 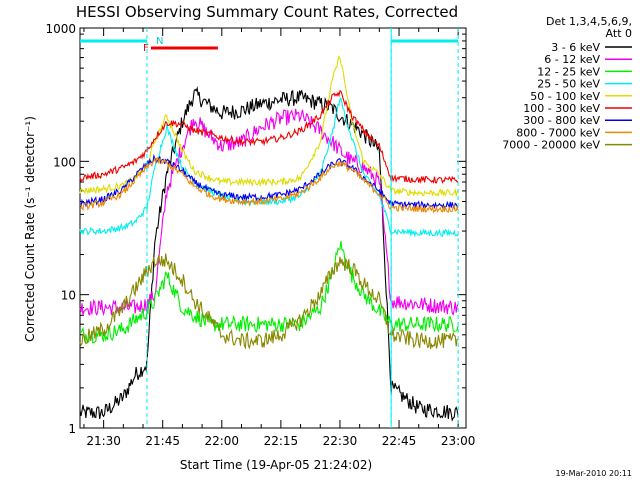 What do you see at coordinates (276, 465) in the screenshot?
I see `x-axis-label: Start Time (19-Apr-05 21:24:02)` at bounding box center [276, 465].